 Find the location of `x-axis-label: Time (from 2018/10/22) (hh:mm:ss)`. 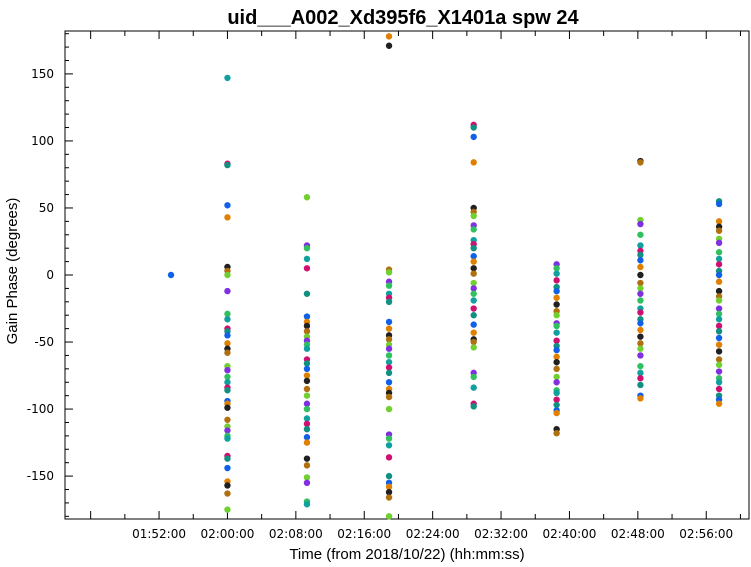

x-axis-label: Time (from 2018/10/22) (hh:mm:ss) is located at coordinates (406, 554).